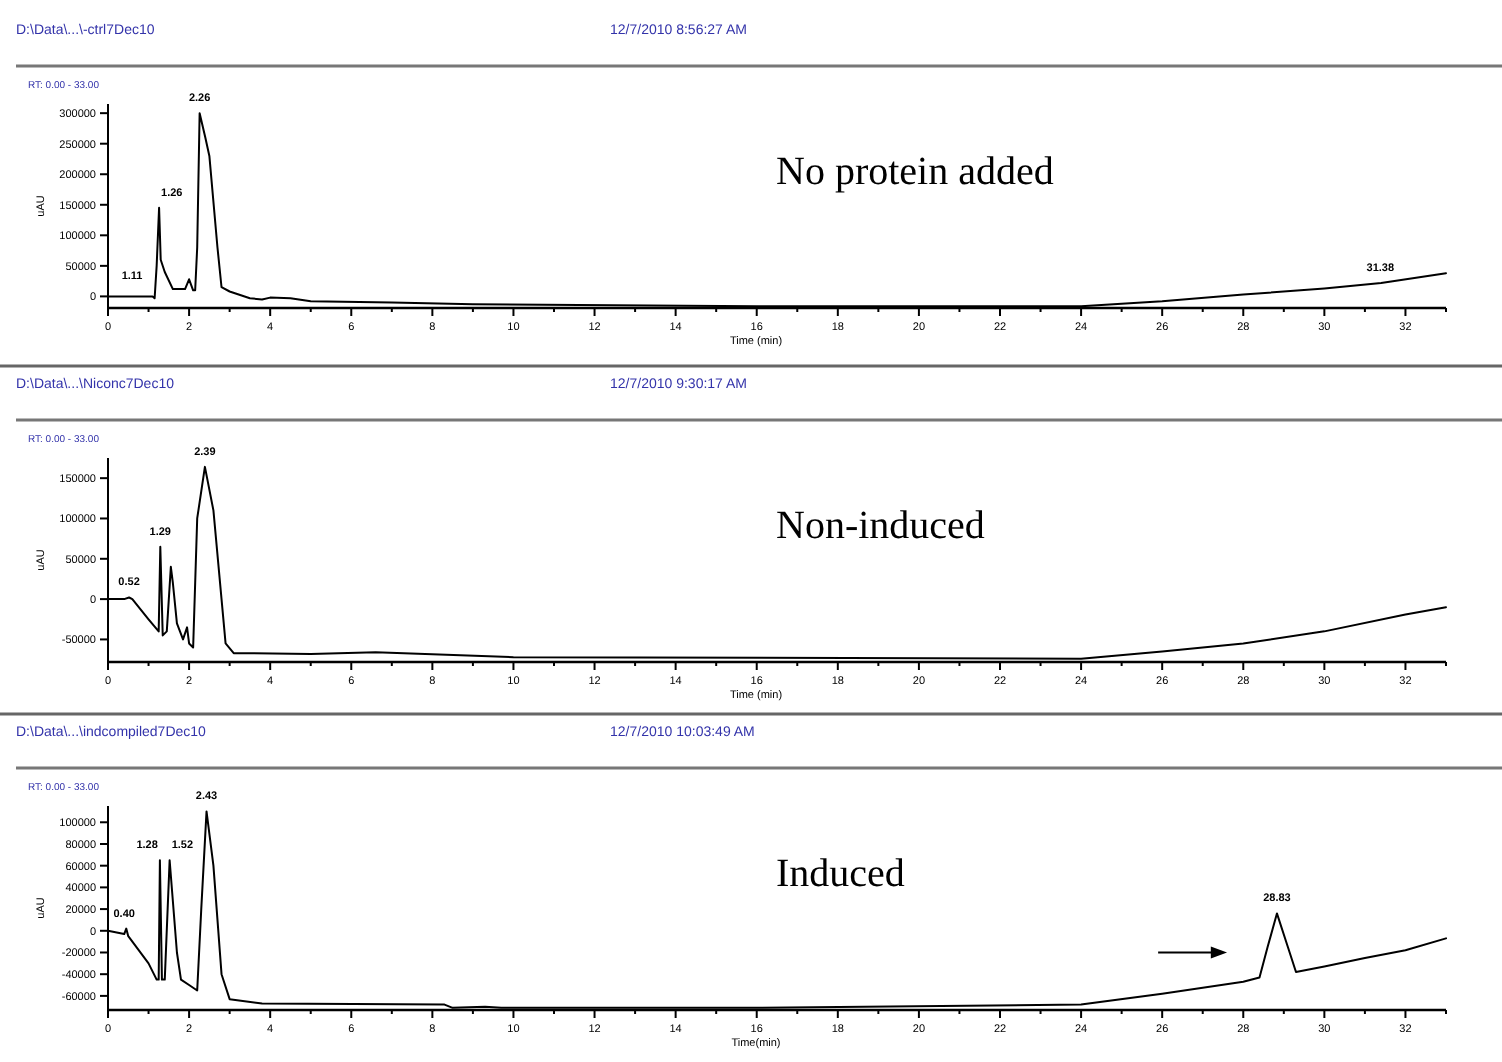  I want to click on annotation: No protein added, so click(915, 172).